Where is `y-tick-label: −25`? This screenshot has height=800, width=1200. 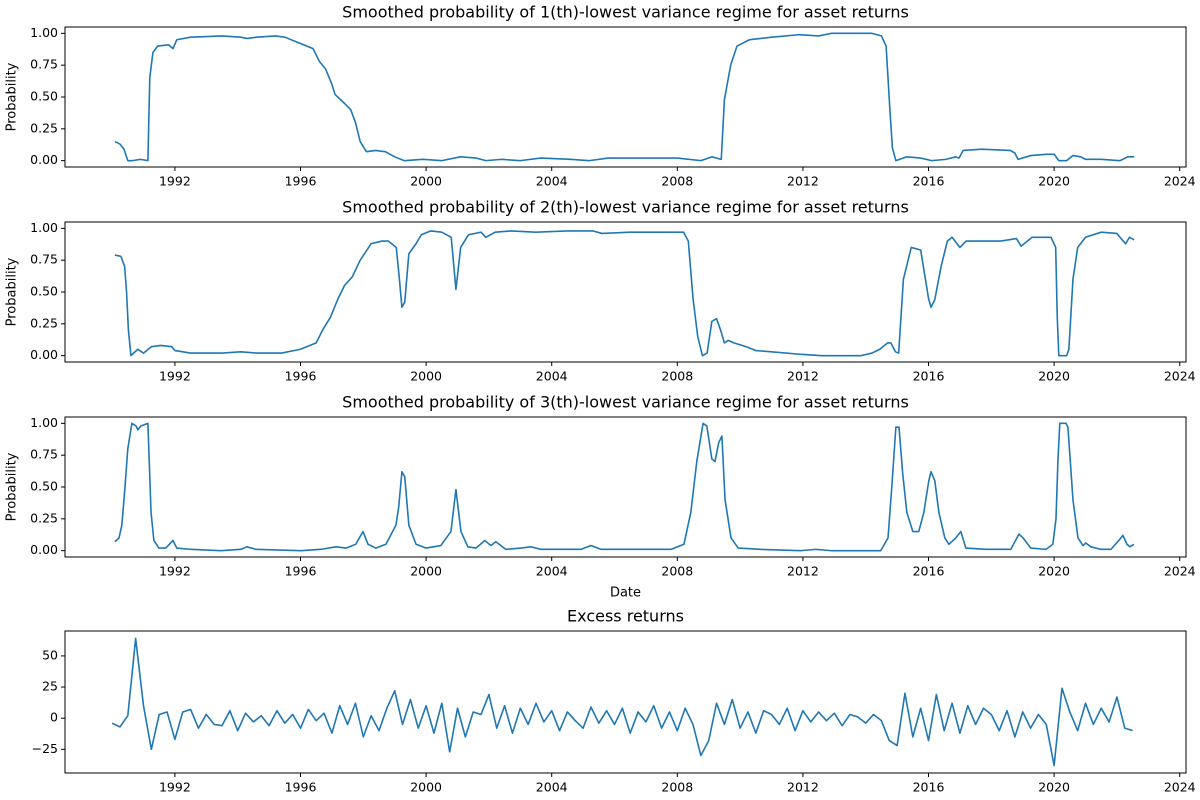 y-tick-label: −25 is located at coordinates (45, 748).